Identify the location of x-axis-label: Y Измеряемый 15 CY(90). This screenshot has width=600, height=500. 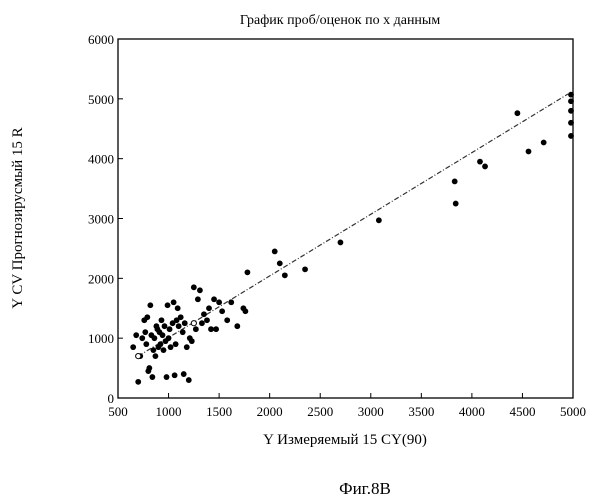
(345, 440).